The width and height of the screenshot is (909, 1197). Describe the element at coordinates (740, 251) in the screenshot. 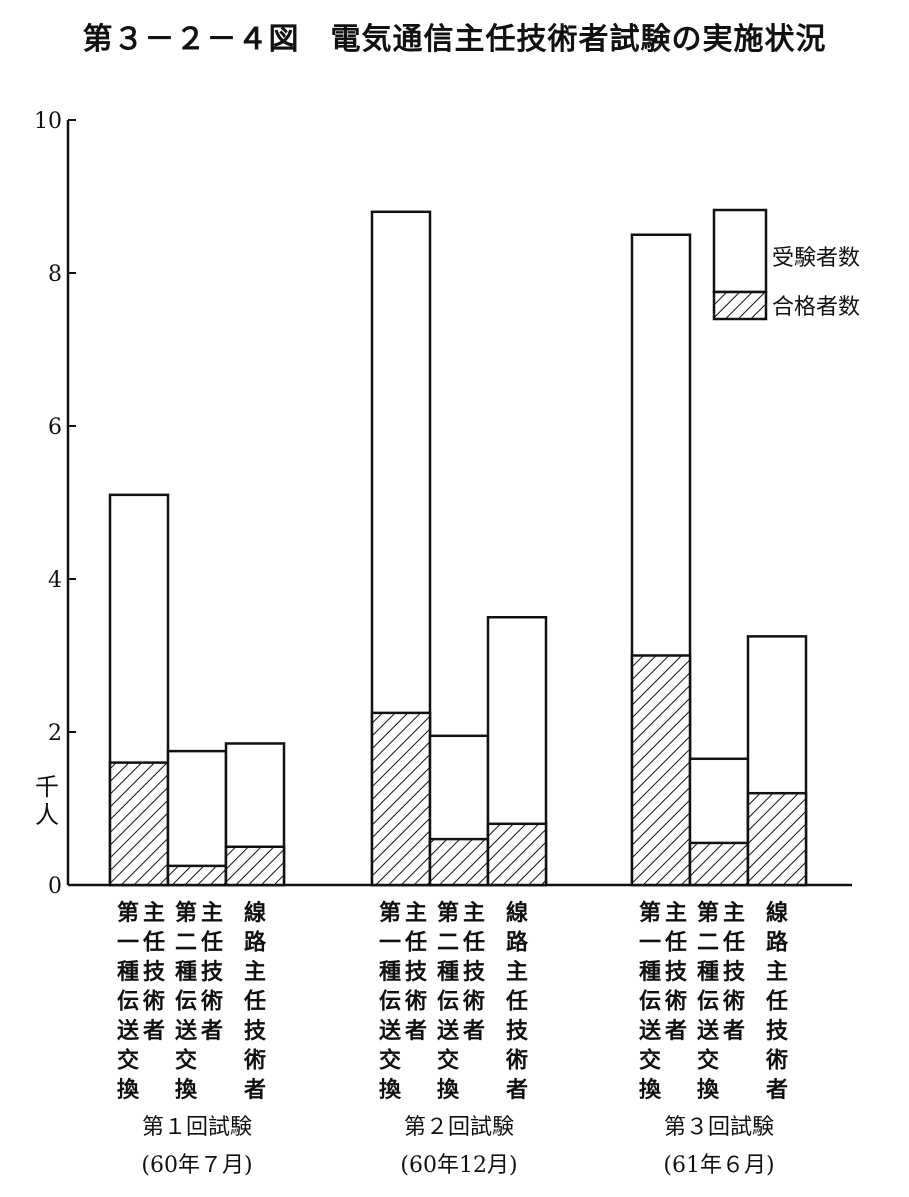

I see `legend-swatch-examinees` at that location.